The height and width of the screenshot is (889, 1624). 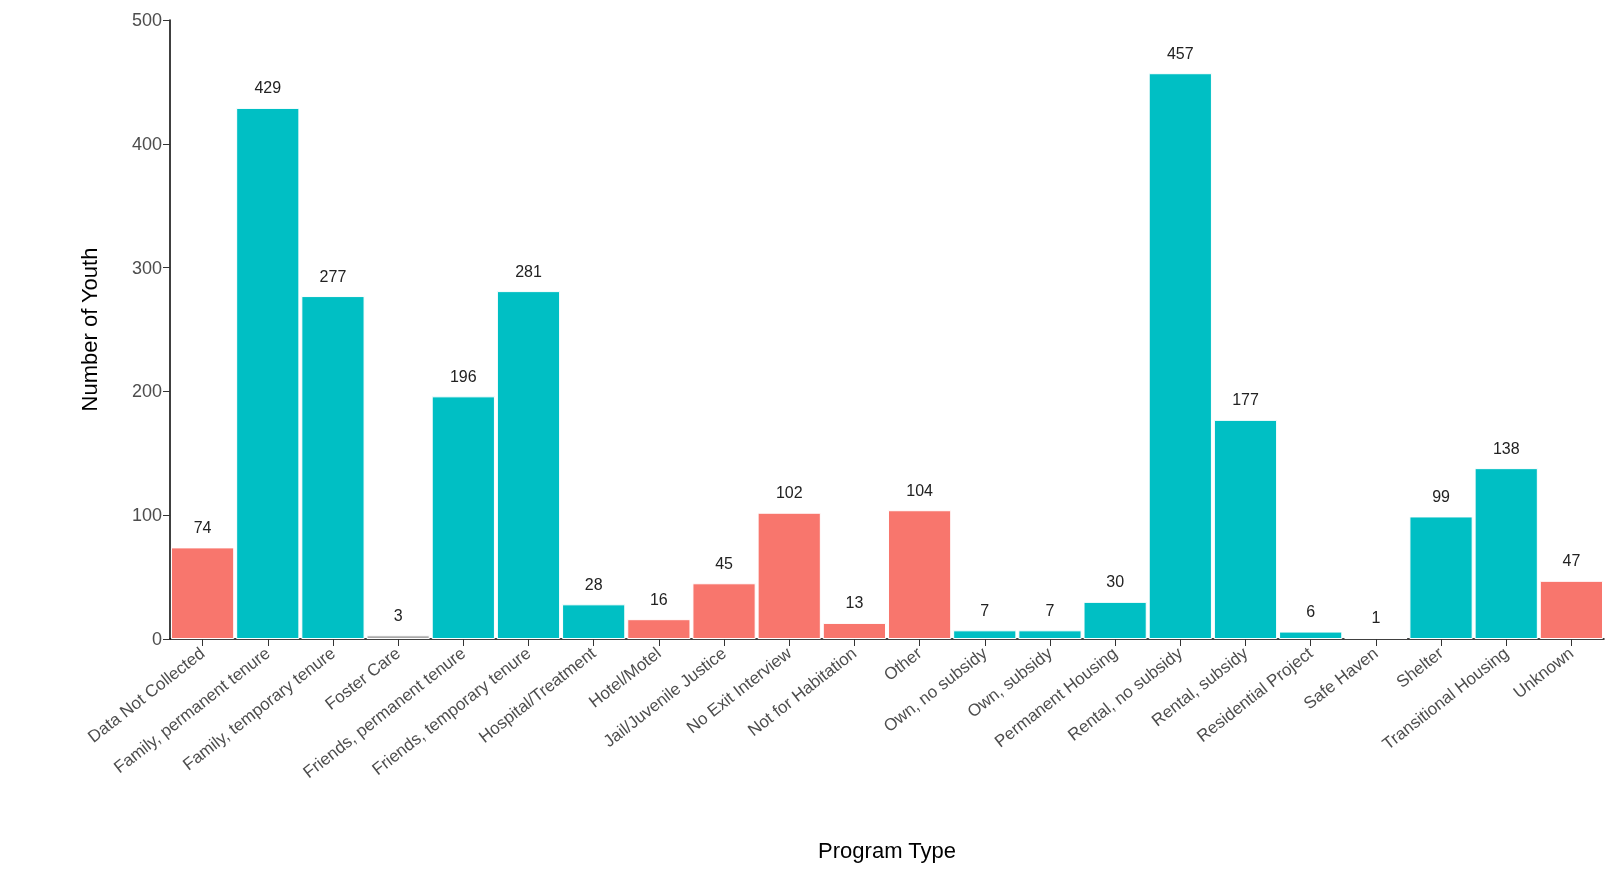 What do you see at coordinates (333, 276) in the screenshot?
I see `data-label: 277` at bounding box center [333, 276].